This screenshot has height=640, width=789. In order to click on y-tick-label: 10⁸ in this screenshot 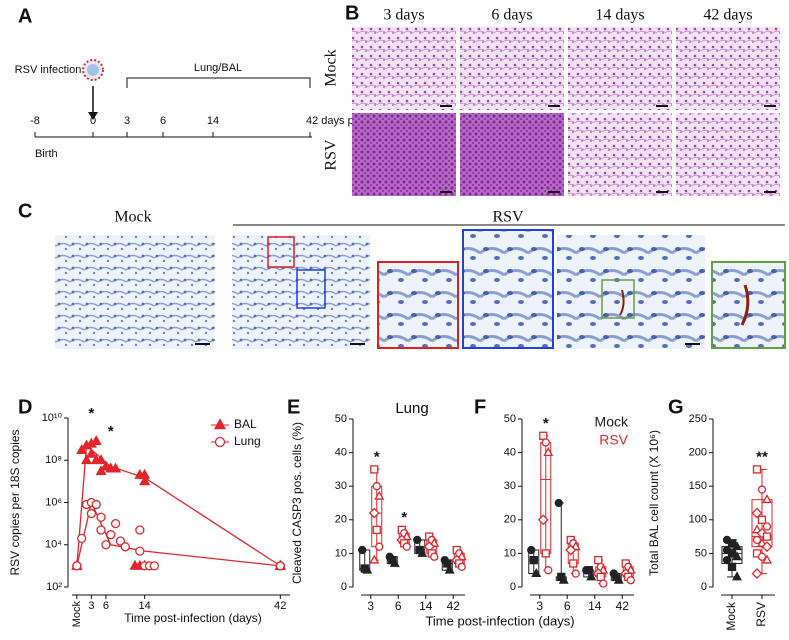, I will do `click(53, 460)`.